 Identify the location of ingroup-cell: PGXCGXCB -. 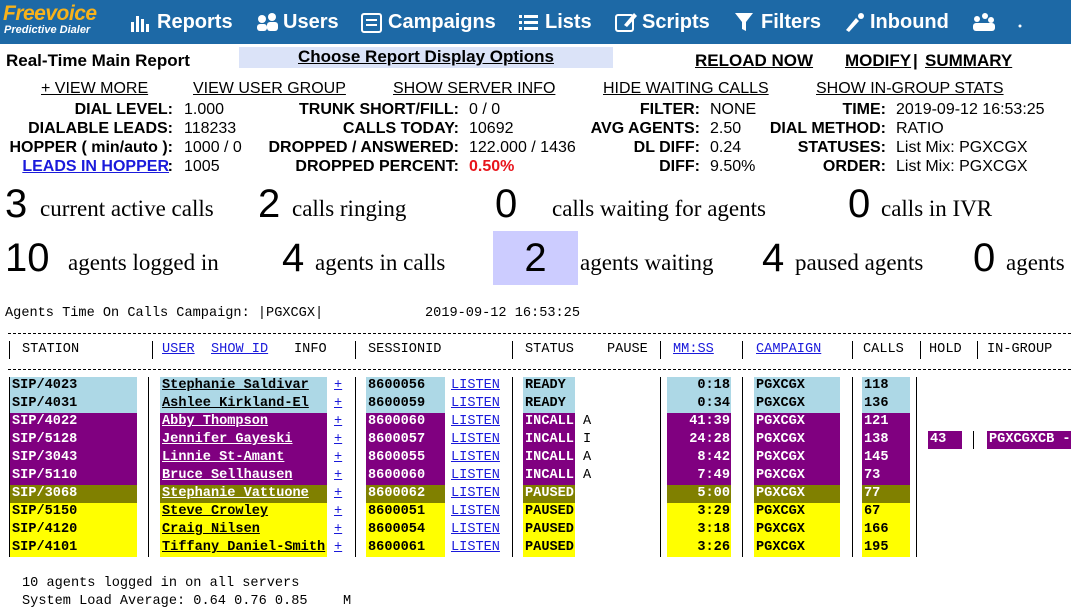
(1030, 439).